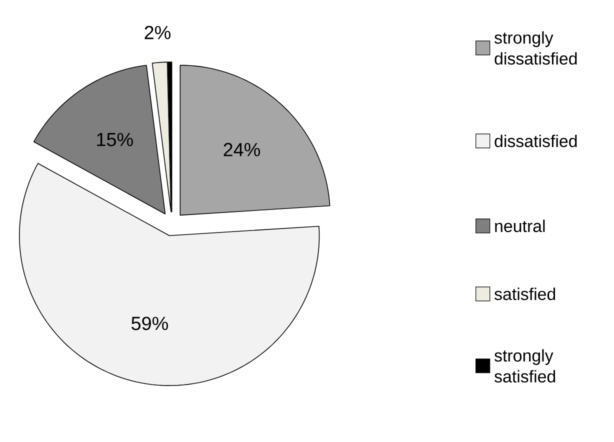 This screenshot has height=442, width=614. Describe the element at coordinates (525, 294) in the screenshot. I see `legend-label: satisfied` at that location.